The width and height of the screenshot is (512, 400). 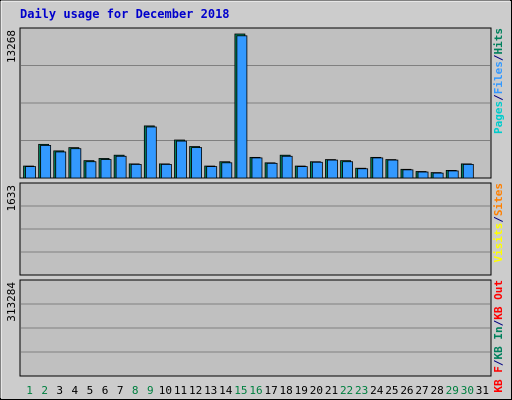 What do you see at coordinates (316, 390) in the screenshot?
I see `day-label: 20` at bounding box center [316, 390].